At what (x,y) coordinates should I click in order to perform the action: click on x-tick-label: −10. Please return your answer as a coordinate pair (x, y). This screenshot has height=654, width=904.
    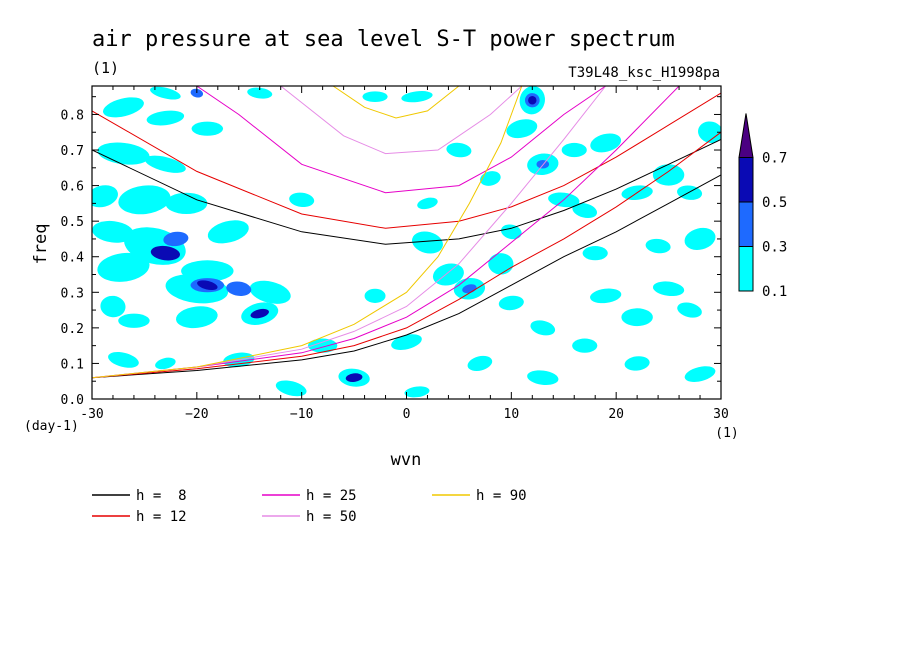
    Looking at the image, I should click on (301, 414).